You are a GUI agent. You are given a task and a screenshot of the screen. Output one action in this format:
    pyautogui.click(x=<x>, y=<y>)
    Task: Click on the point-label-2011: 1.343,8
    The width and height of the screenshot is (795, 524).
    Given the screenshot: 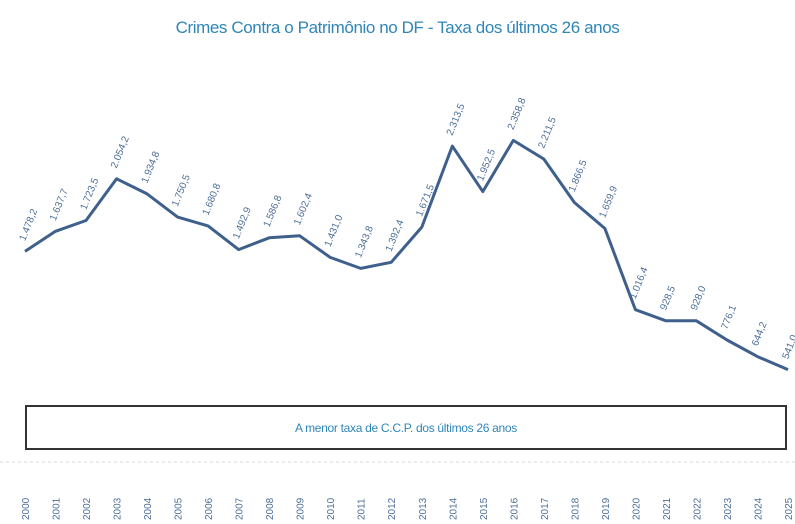 What is the action you would take?
    pyautogui.click(x=364, y=241)
    